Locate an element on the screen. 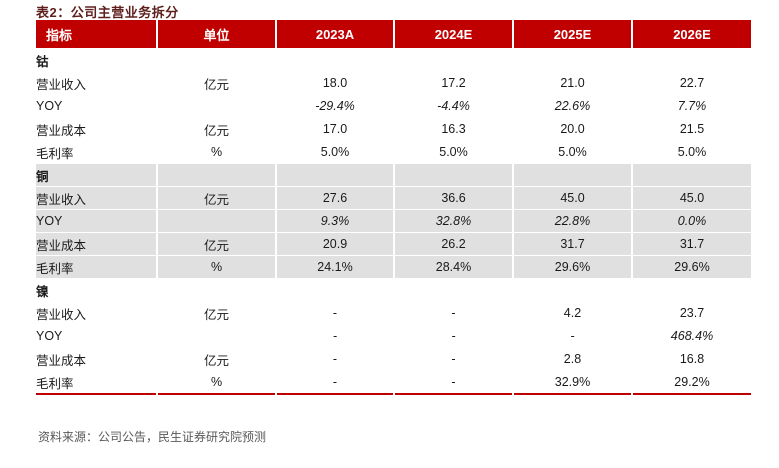 The width and height of the screenshot is (779, 468). table-caption: 表2：公司主营业务拆分 is located at coordinates (107, 12).